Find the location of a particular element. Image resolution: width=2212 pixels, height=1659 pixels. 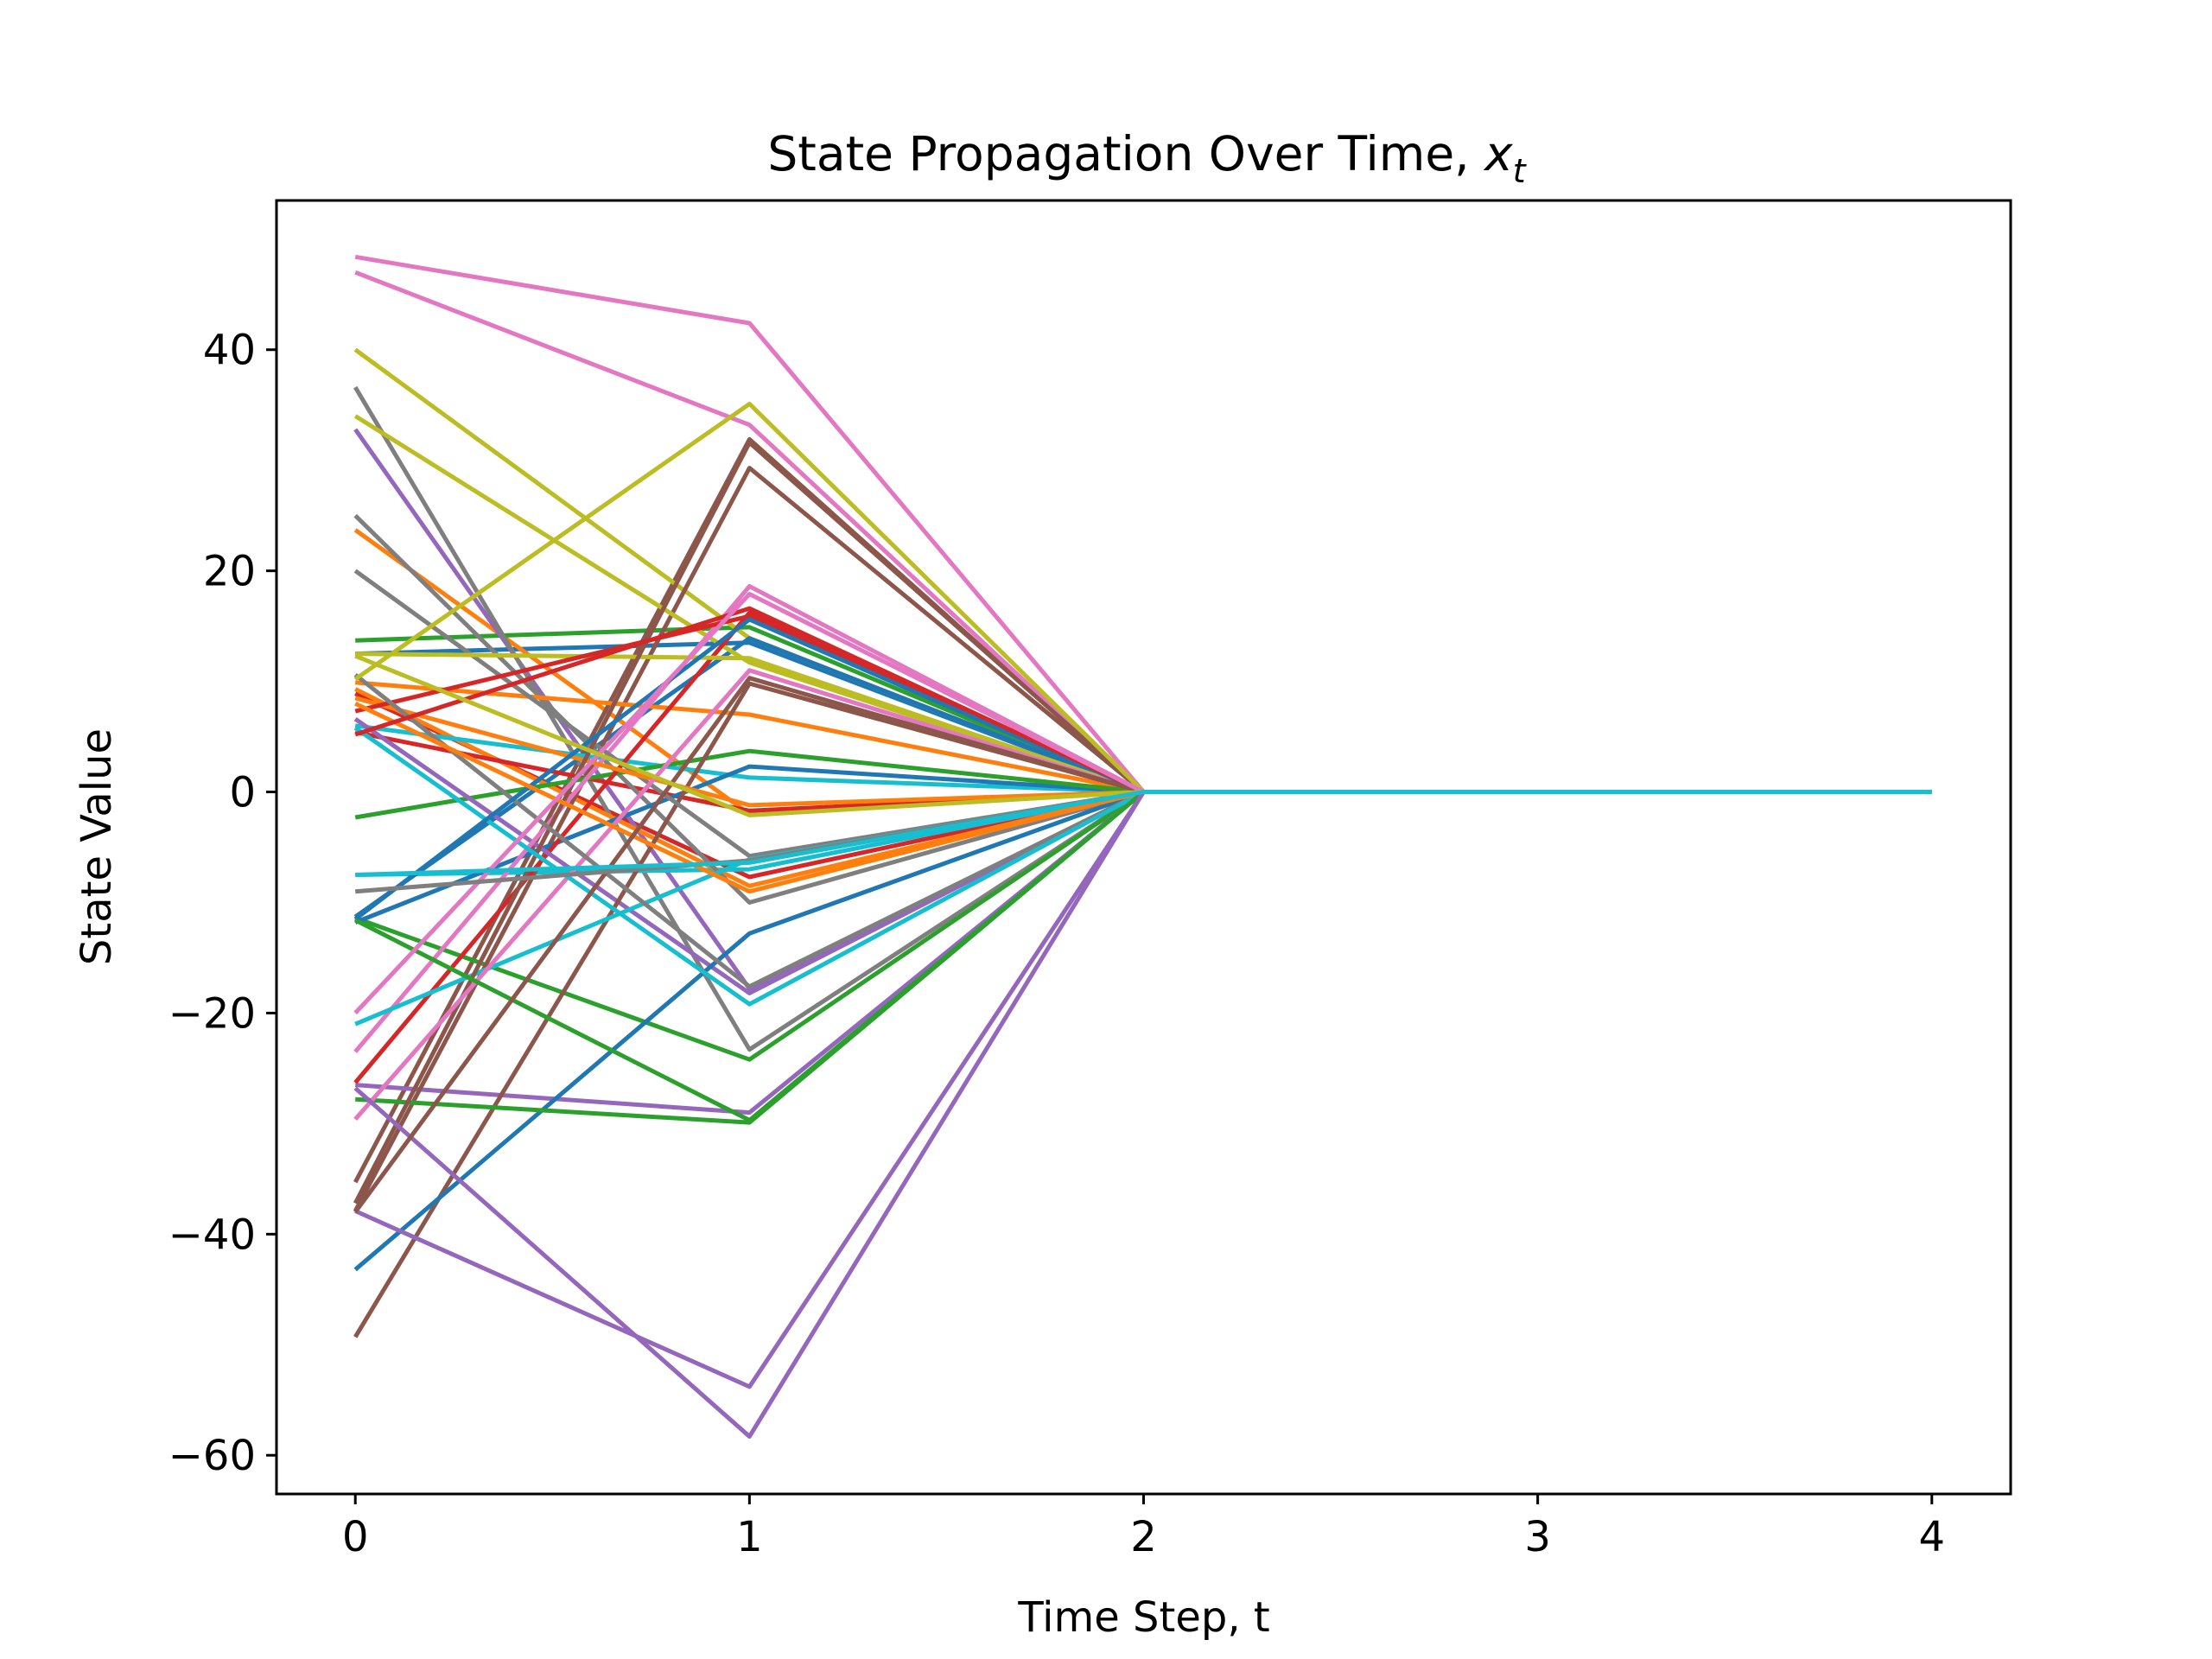

y-tick-label: 40 is located at coordinates (230, 351).